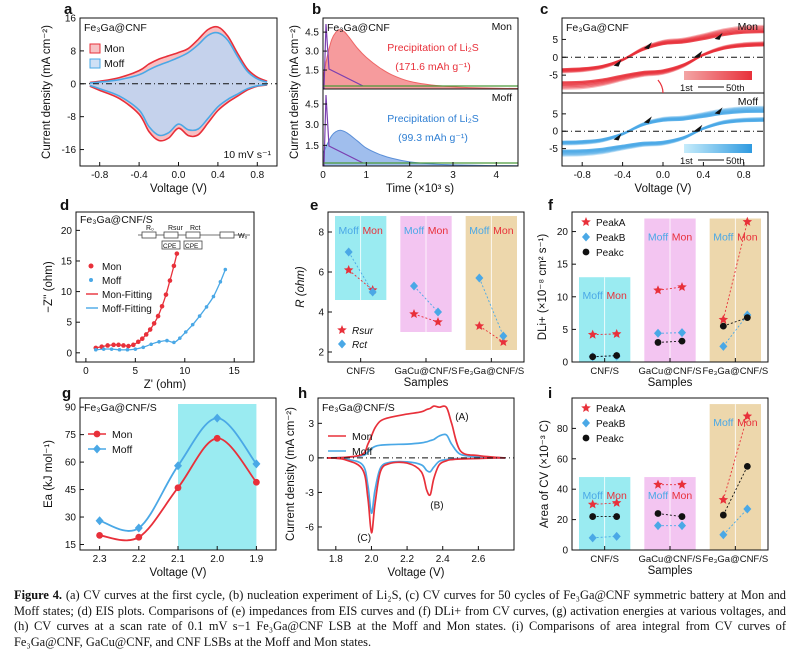 The width and height of the screenshot is (800, 671). Describe the element at coordinates (171, 245) in the screenshot. I see `circuit-cpe` at that location.